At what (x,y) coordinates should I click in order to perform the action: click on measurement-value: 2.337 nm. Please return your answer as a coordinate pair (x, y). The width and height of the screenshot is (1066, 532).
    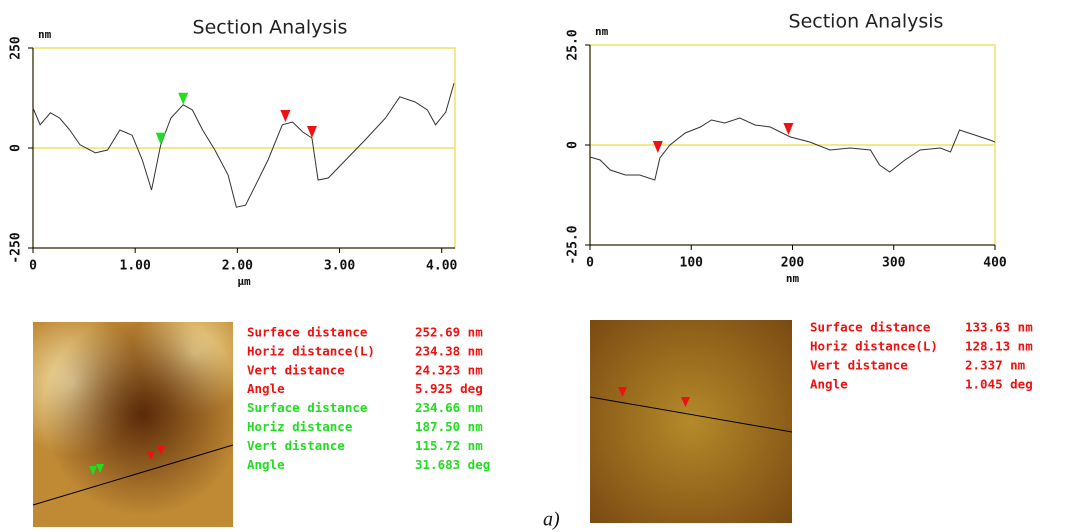
    Looking at the image, I should click on (995, 365).